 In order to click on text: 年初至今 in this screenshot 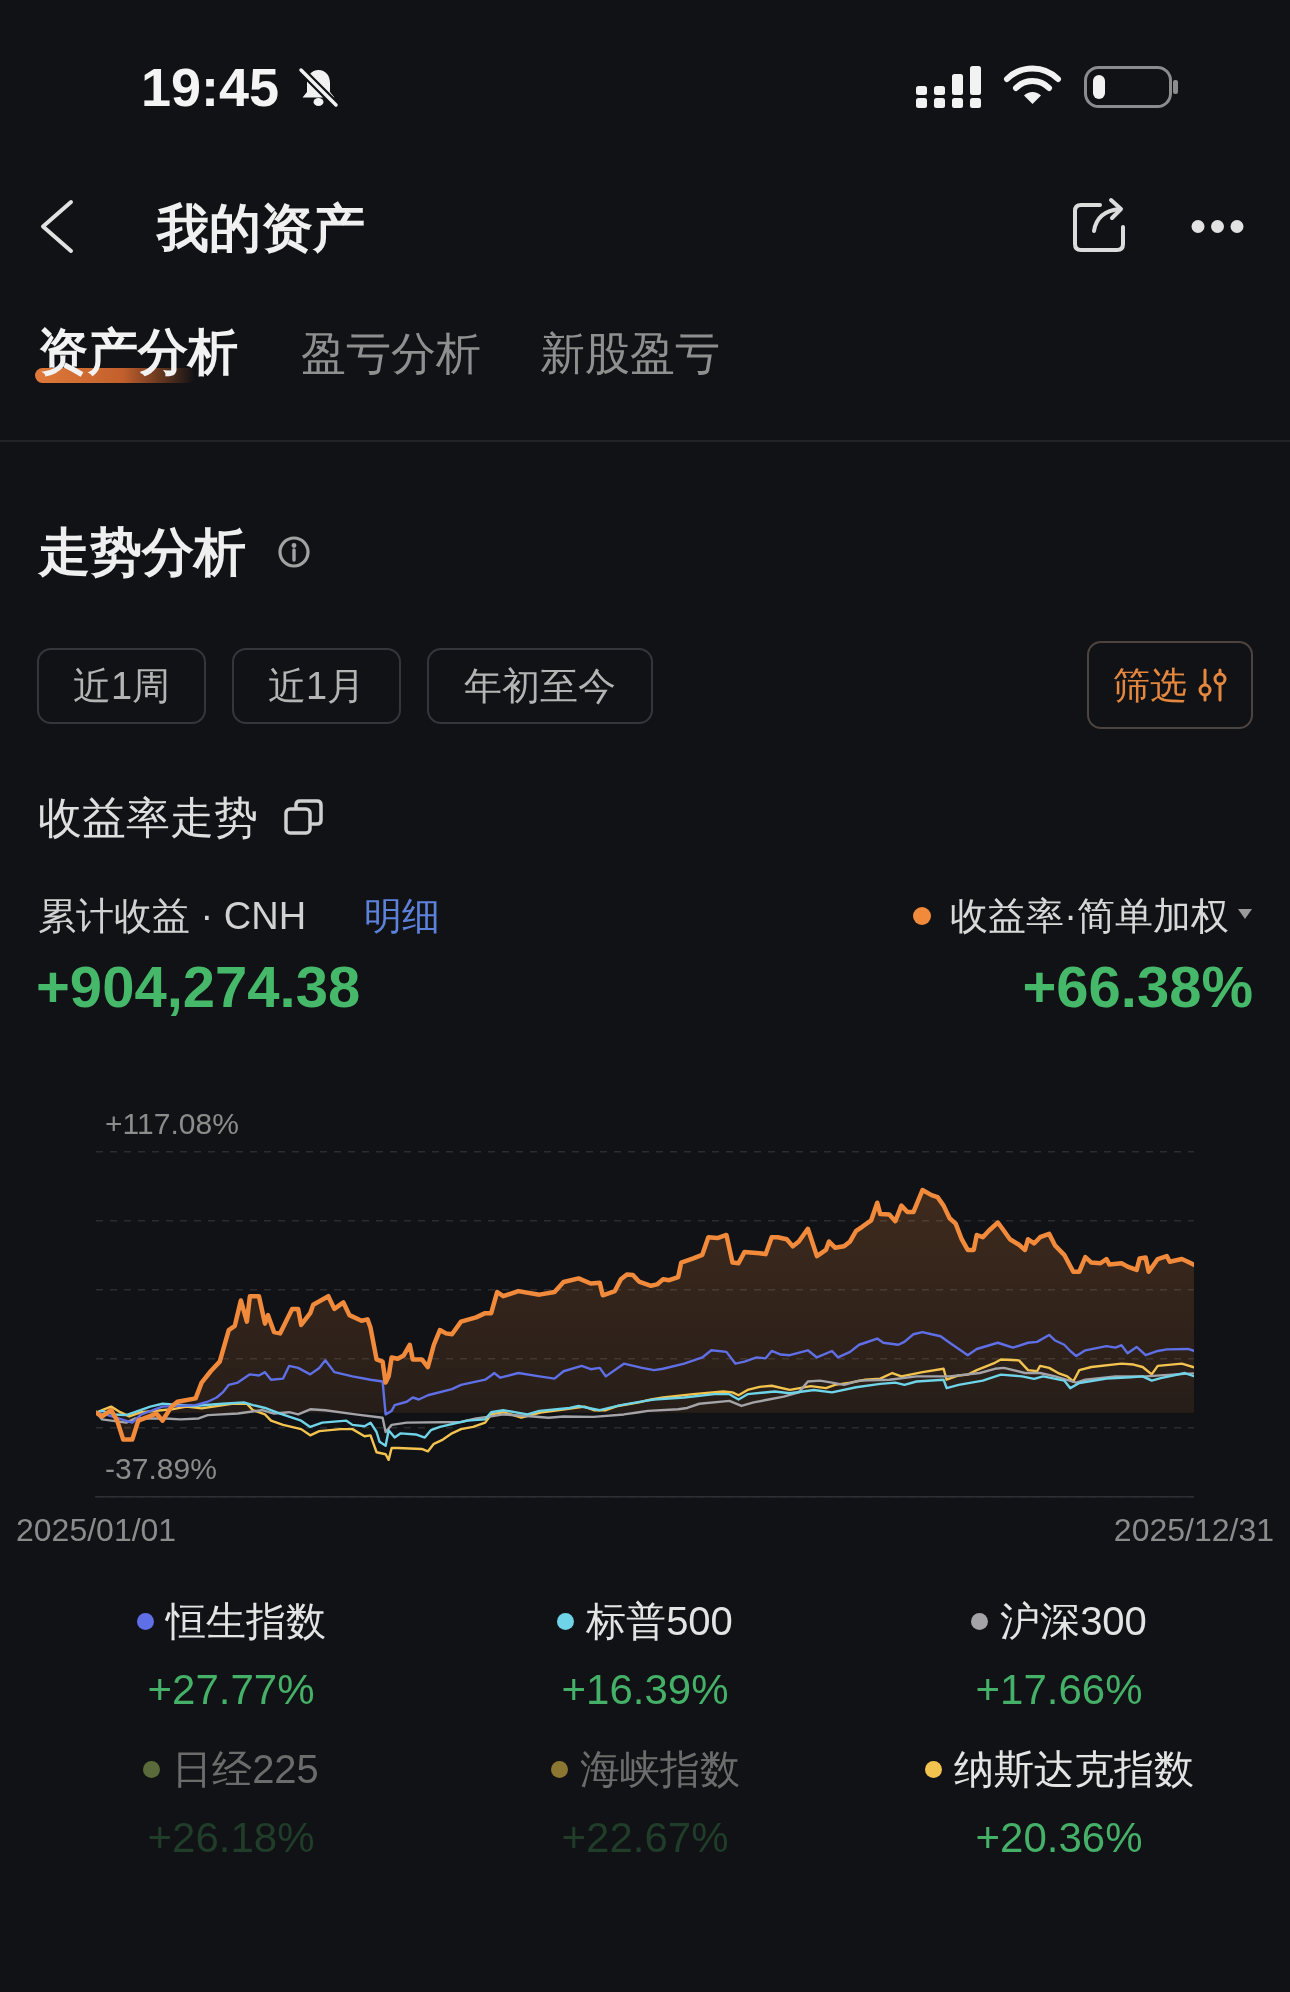, I will do `click(540, 686)`.